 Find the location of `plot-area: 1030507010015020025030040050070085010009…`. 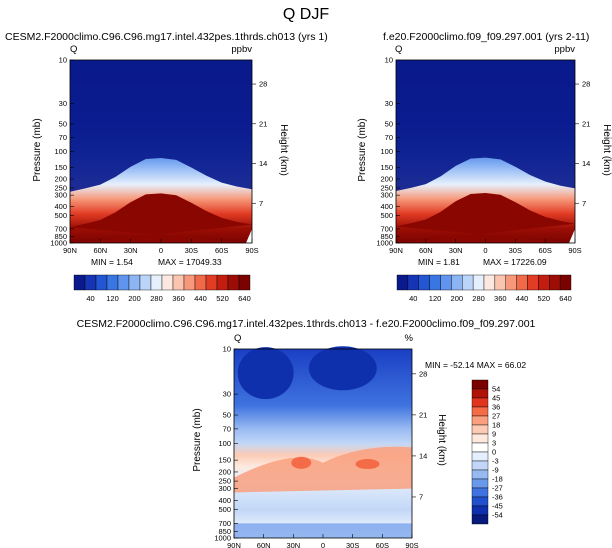

plot-area: 1030507010015020025030040050070085010009… is located at coordinates (320, 446).